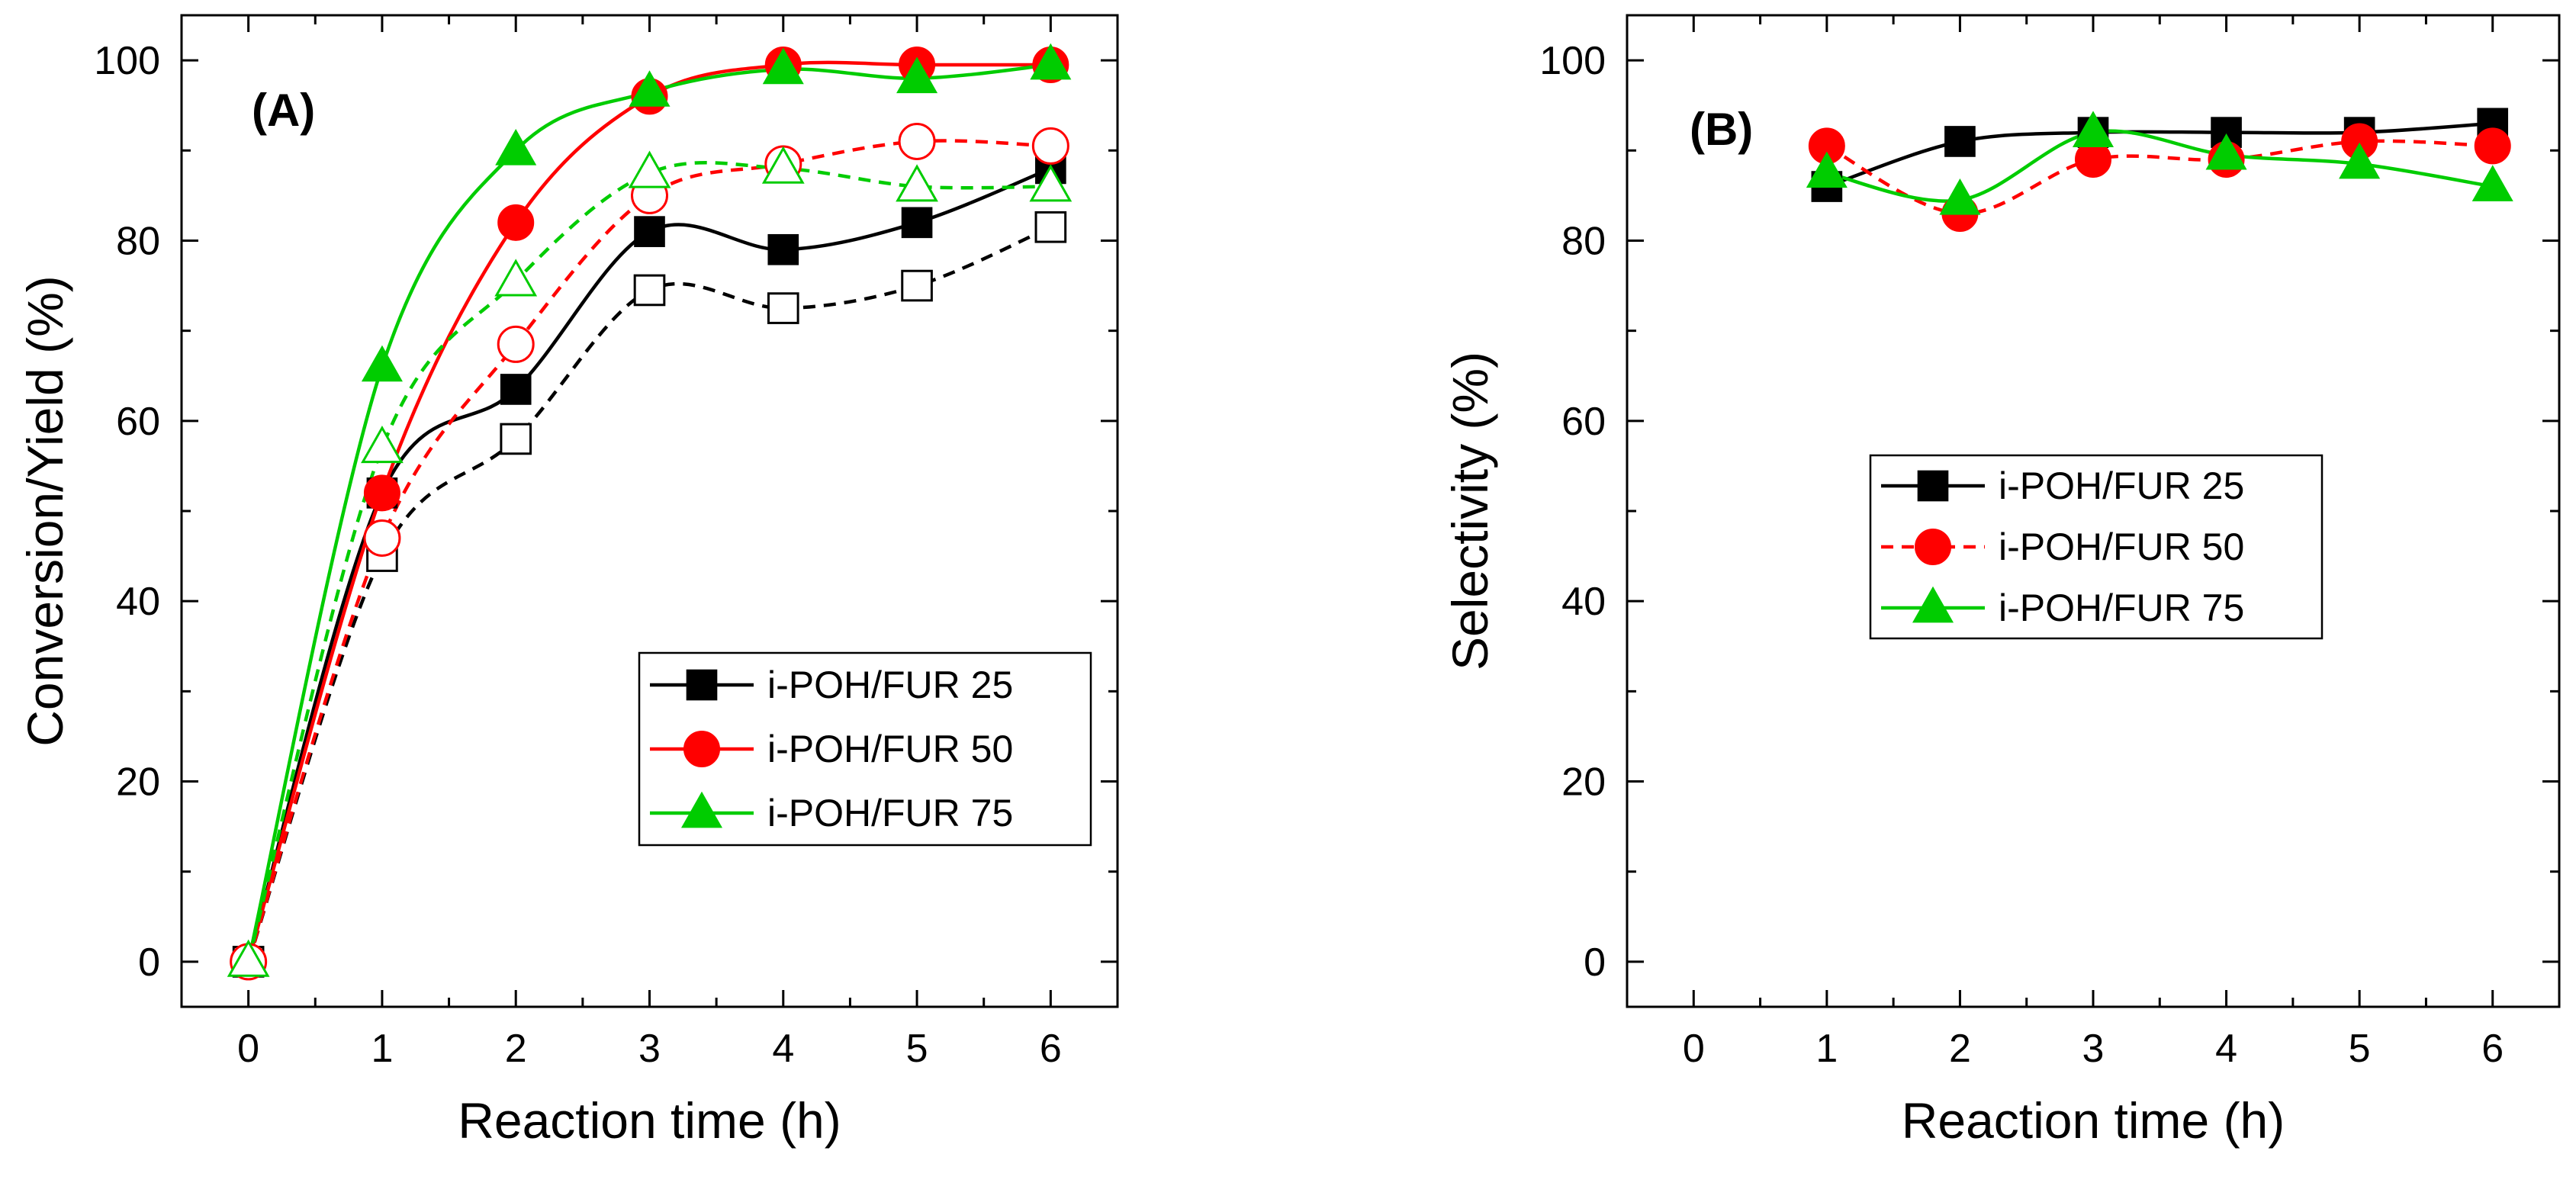 The height and width of the screenshot is (1183, 2576). I want to click on y-axis-title: Conversion/Yield (%), so click(45, 510).